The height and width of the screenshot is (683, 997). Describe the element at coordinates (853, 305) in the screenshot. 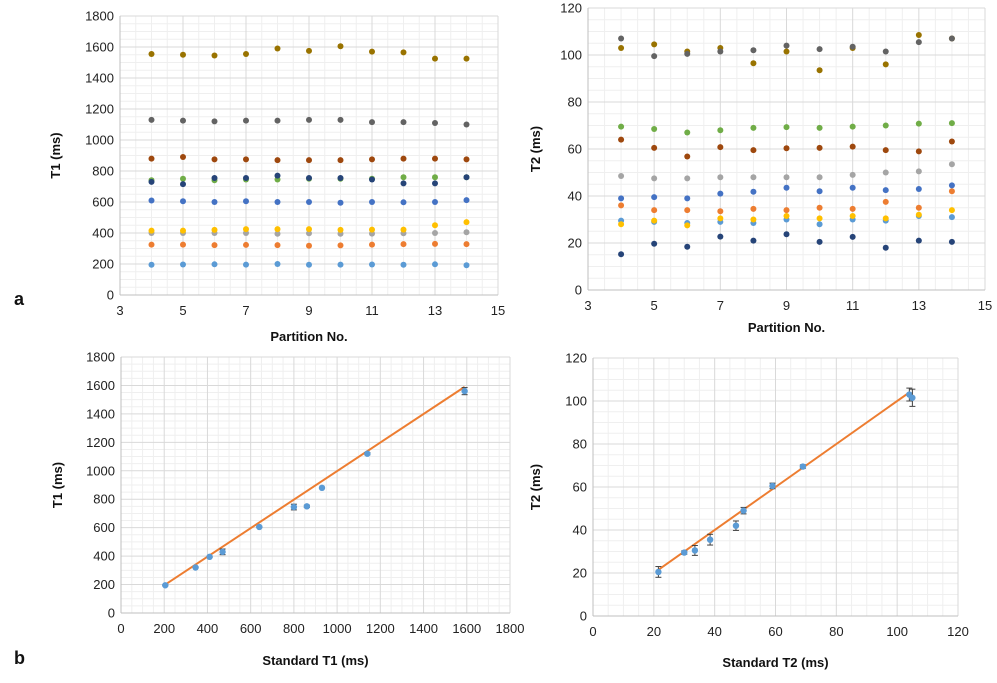

I see `x-tick-label: 11` at that location.